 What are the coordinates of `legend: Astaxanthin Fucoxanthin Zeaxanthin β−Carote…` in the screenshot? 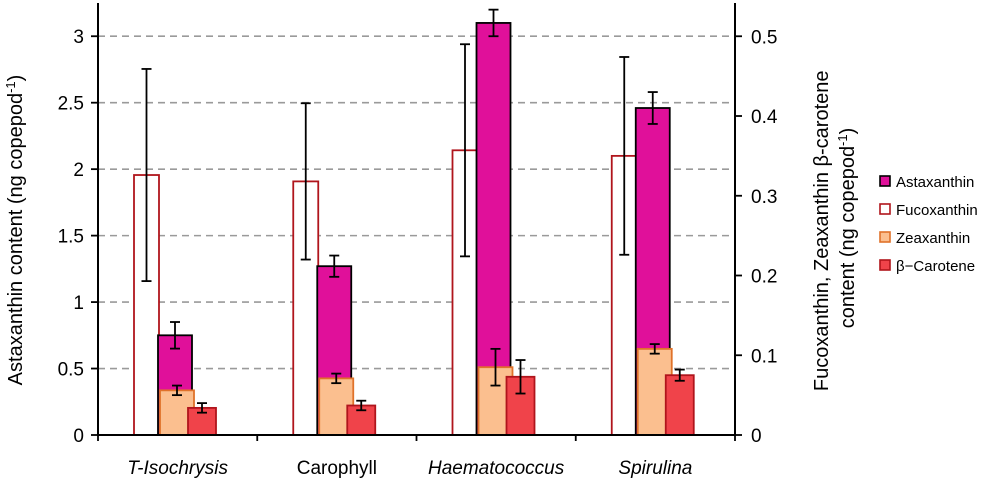 It's located at (928, 224).